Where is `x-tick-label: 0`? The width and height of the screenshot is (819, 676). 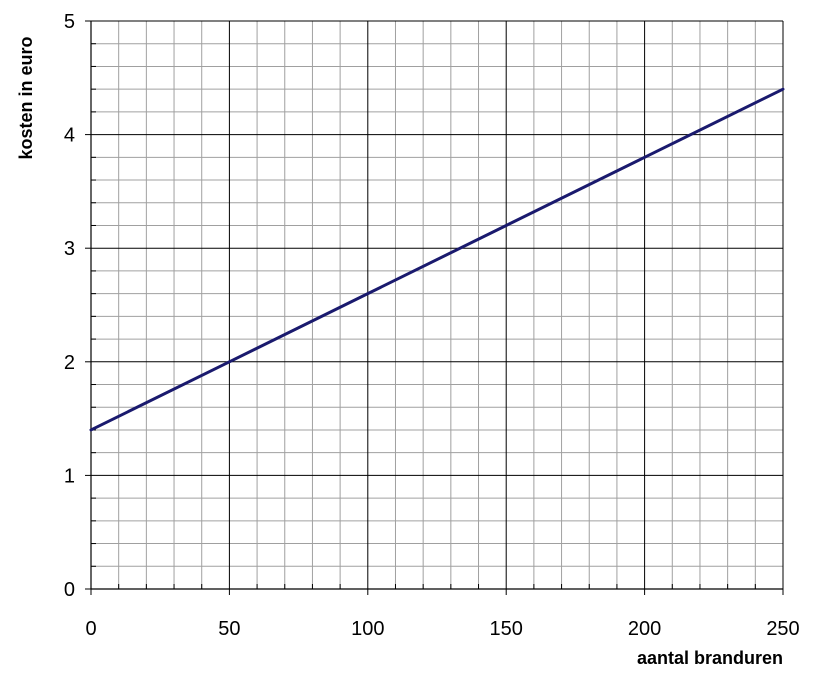
x-tick-label: 0 is located at coordinates (90, 629).